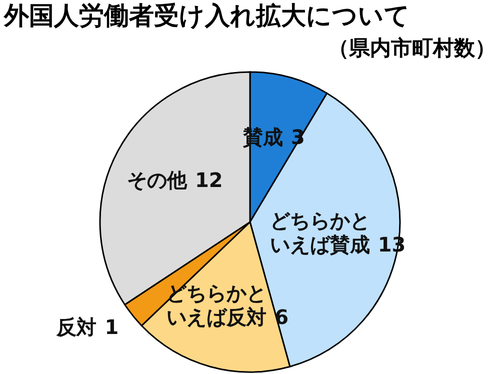 This screenshot has width=500, height=374. What do you see at coordinates (320, 232) in the screenshot?
I see `slice-label: どちらかといえば賛成` at bounding box center [320, 232].